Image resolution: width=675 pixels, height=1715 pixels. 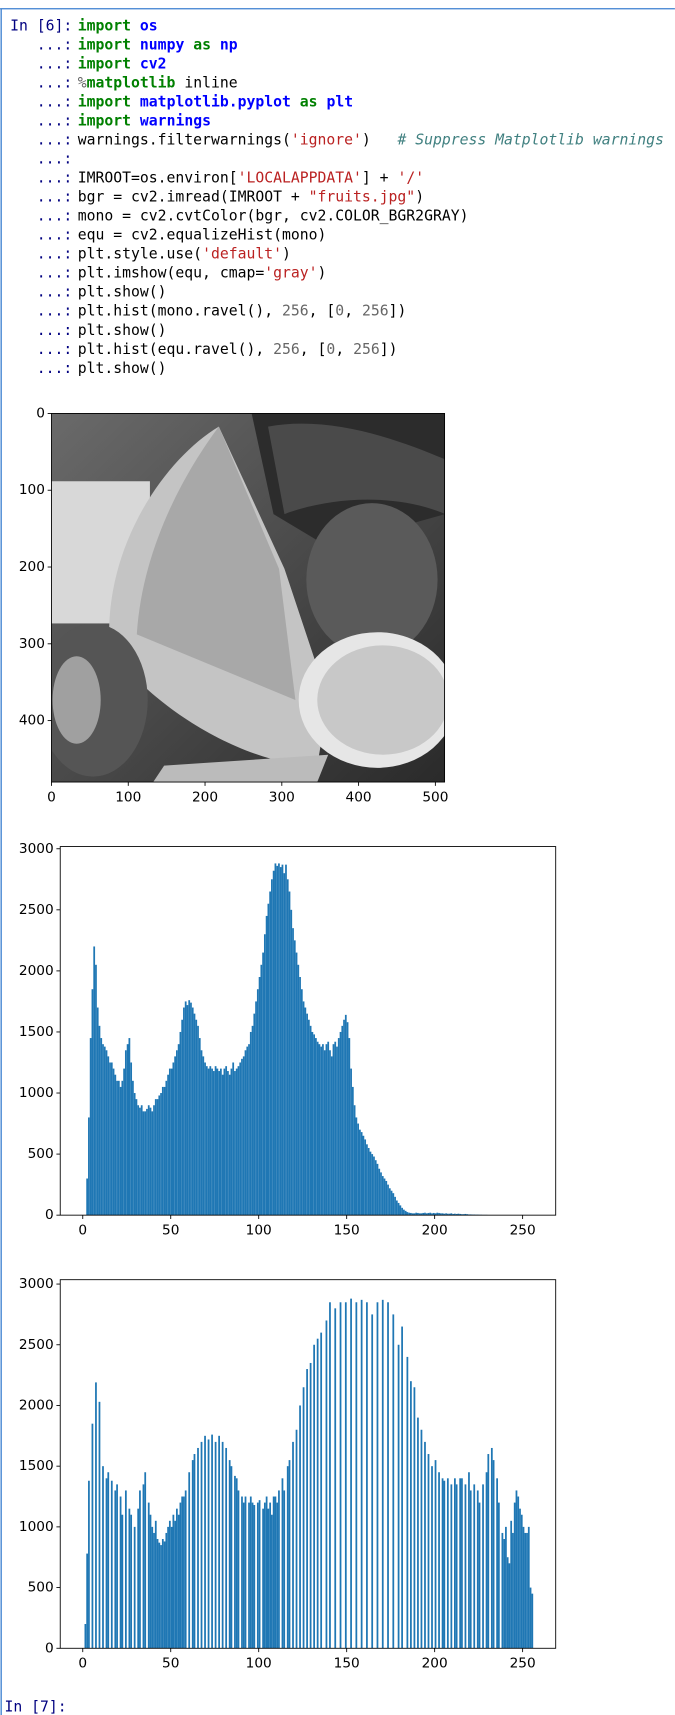 What do you see at coordinates (339, 101) in the screenshot?
I see `code-token: plt` at bounding box center [339, 101].